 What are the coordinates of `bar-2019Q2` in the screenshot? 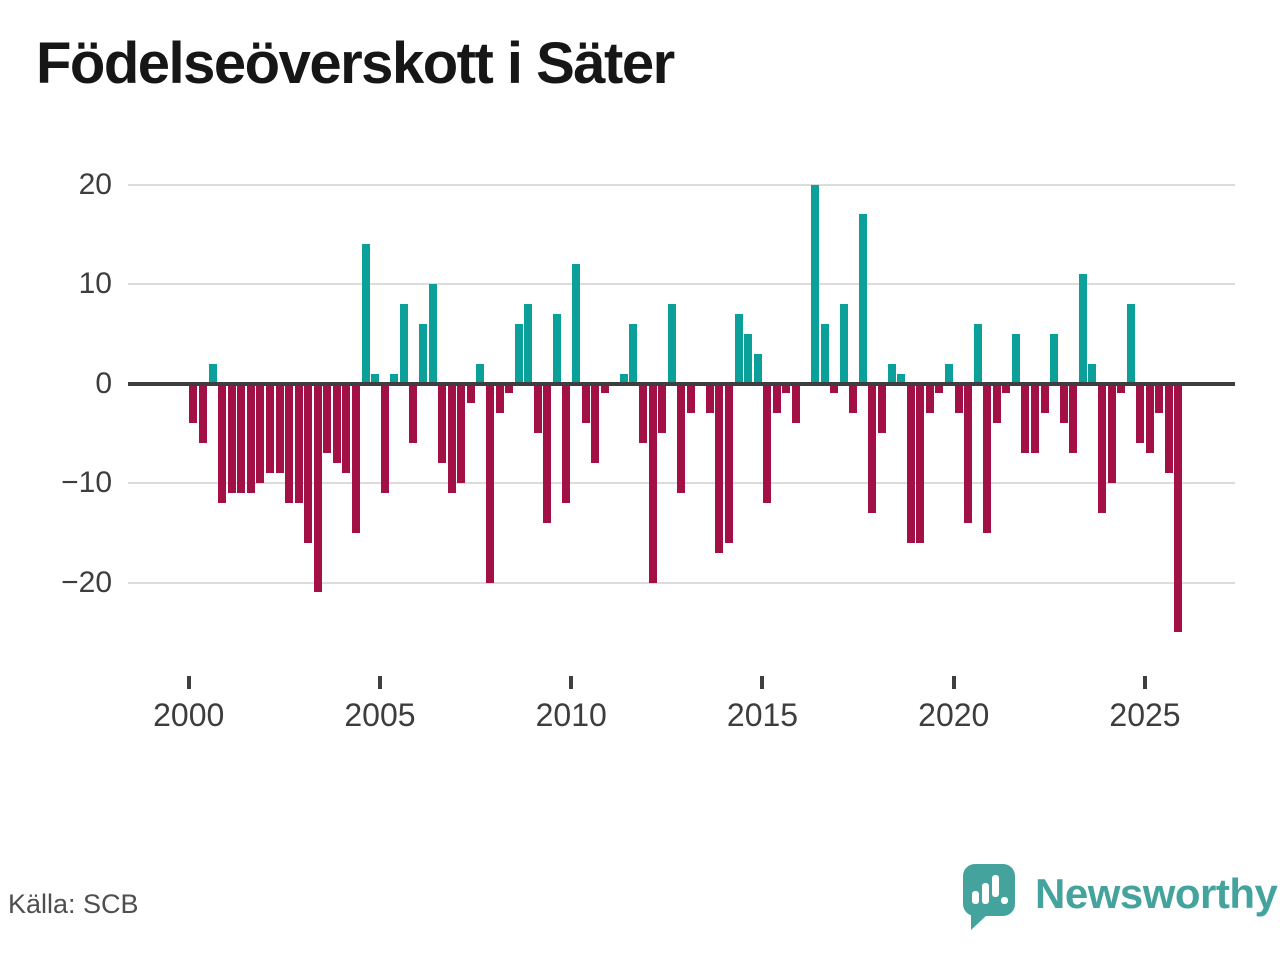 It's located at (929, 397).